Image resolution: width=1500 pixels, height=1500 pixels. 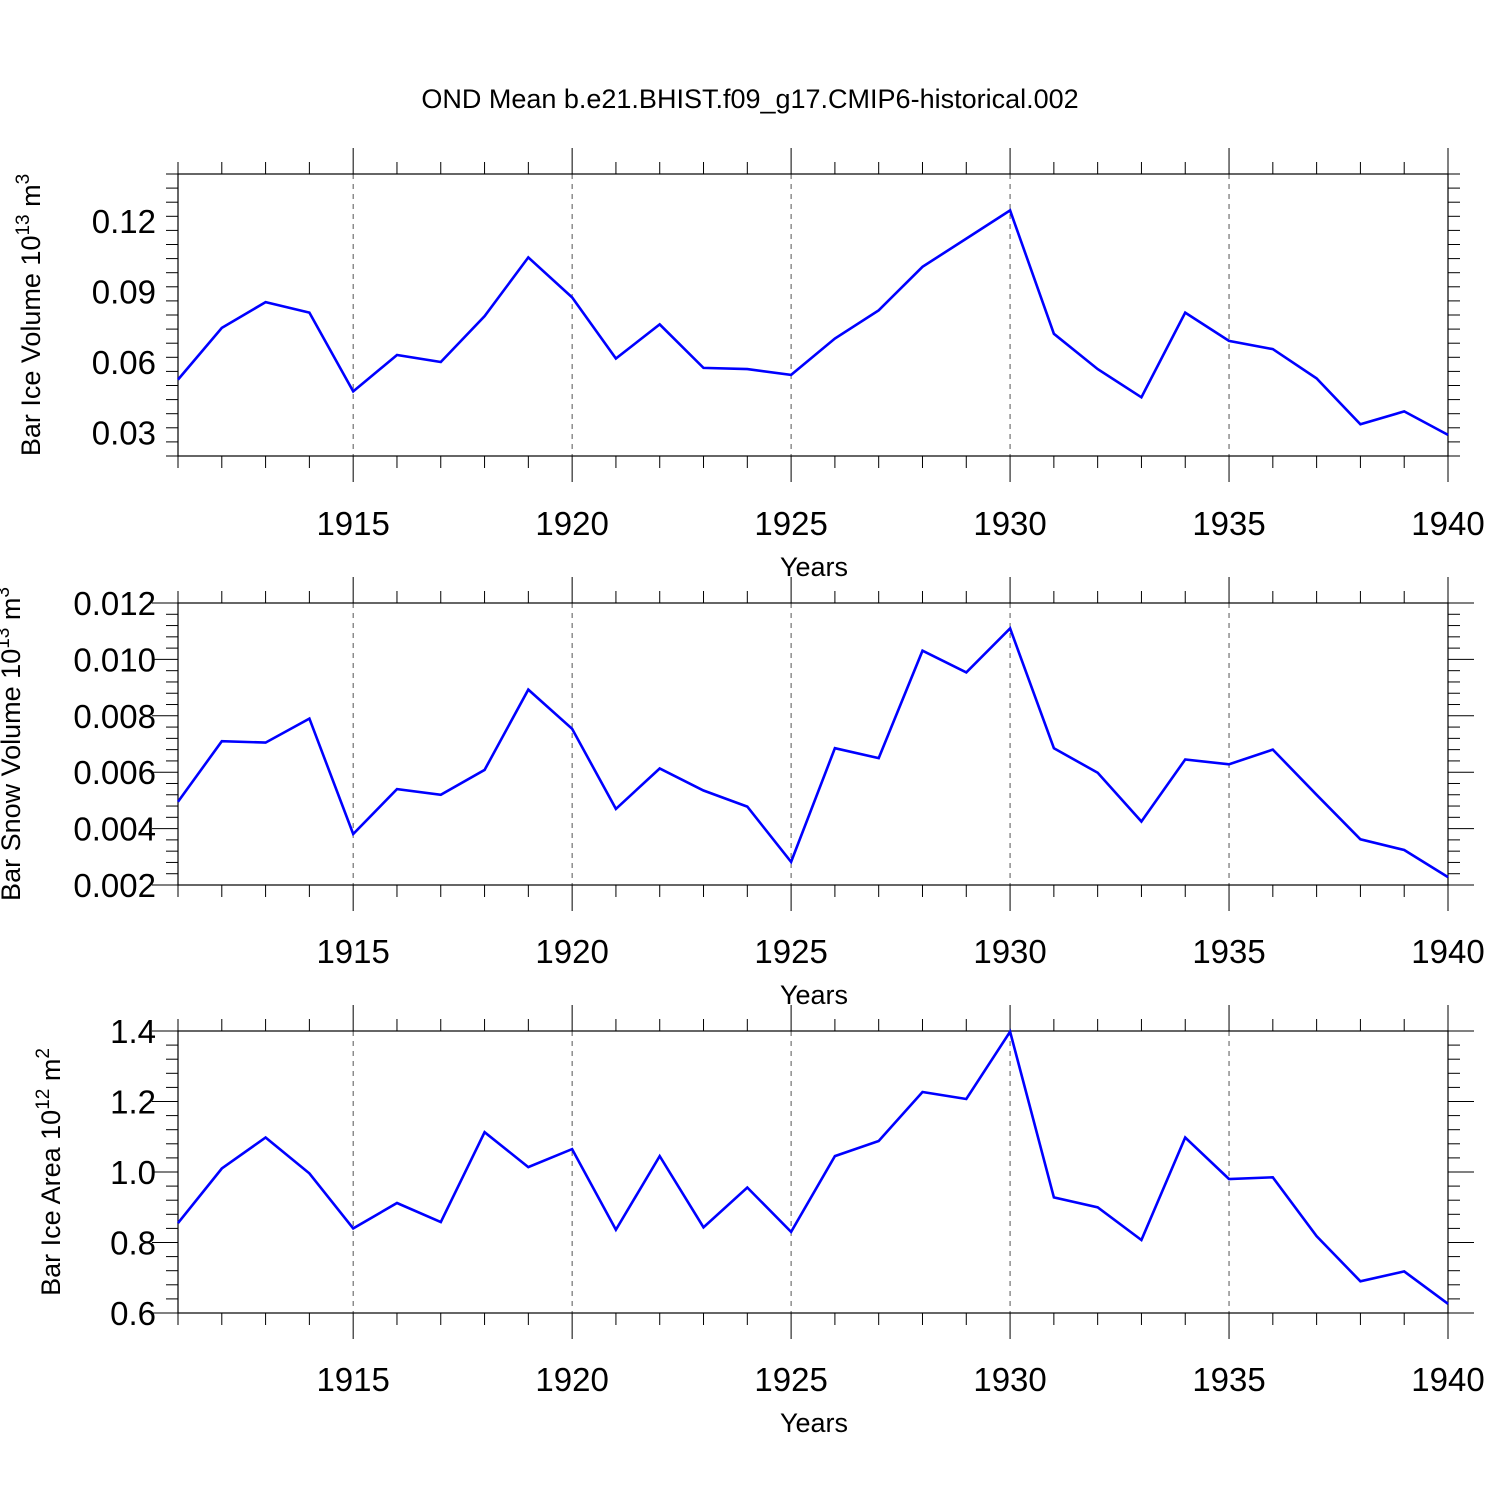 I want to click on y-tick-label: 1.2, so click(x=133, y=1102).